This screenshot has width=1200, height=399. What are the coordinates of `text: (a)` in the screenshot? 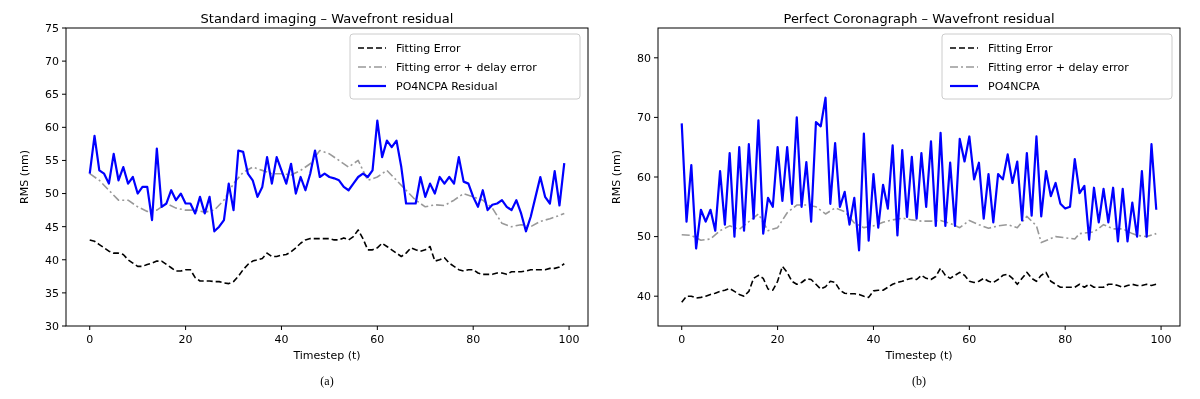 It's located at (327, 381).